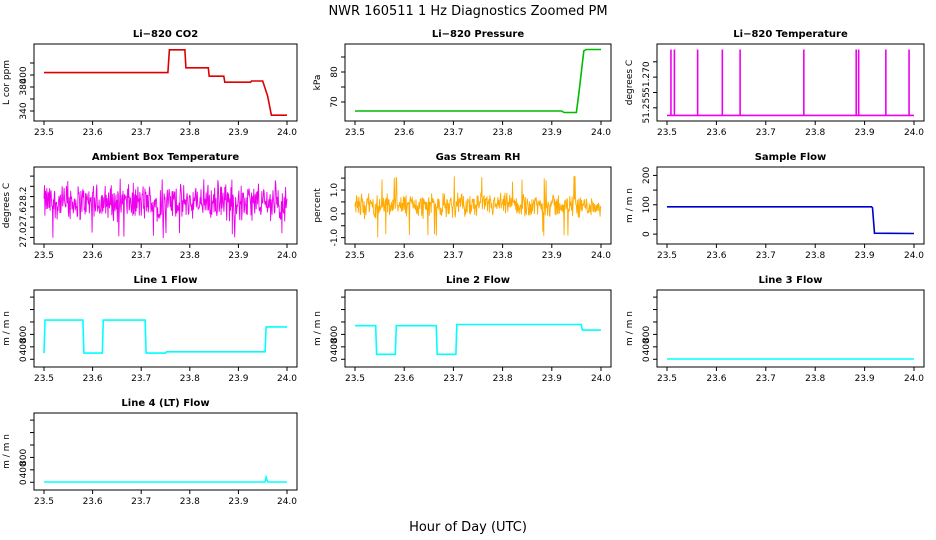 This screenshot has height=540, width=936. What do you see at coordinates (24, 86) in the screenshot?
I see `y-tick-label: 380` at bounding box center [24, 86].